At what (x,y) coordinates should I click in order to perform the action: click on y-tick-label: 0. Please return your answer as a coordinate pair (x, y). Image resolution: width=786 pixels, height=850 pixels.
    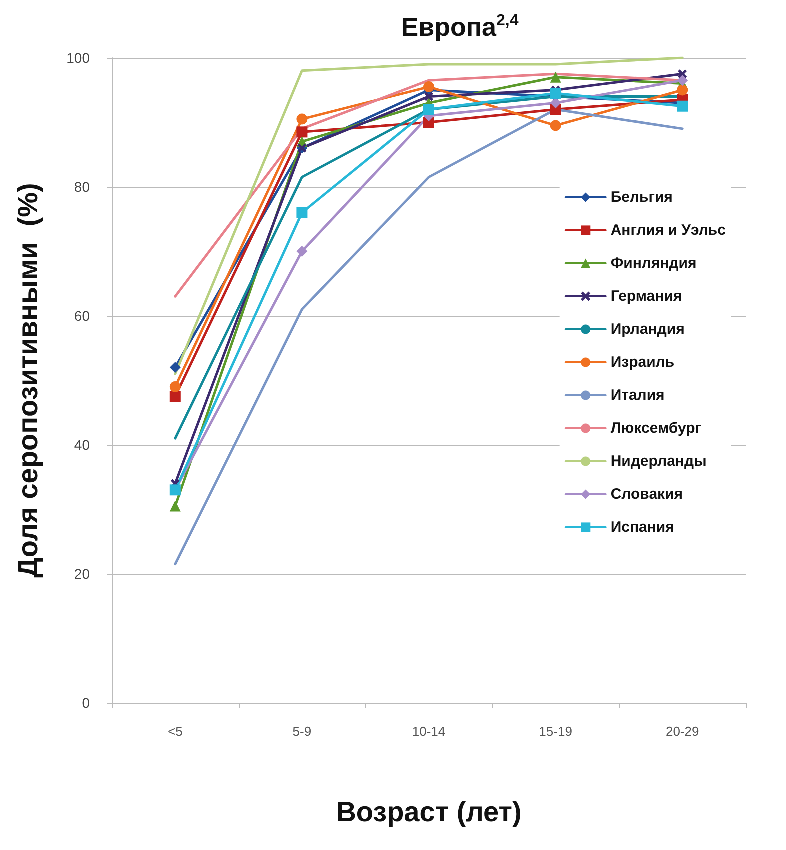
    Looking at the image, I should click on (86, 703).